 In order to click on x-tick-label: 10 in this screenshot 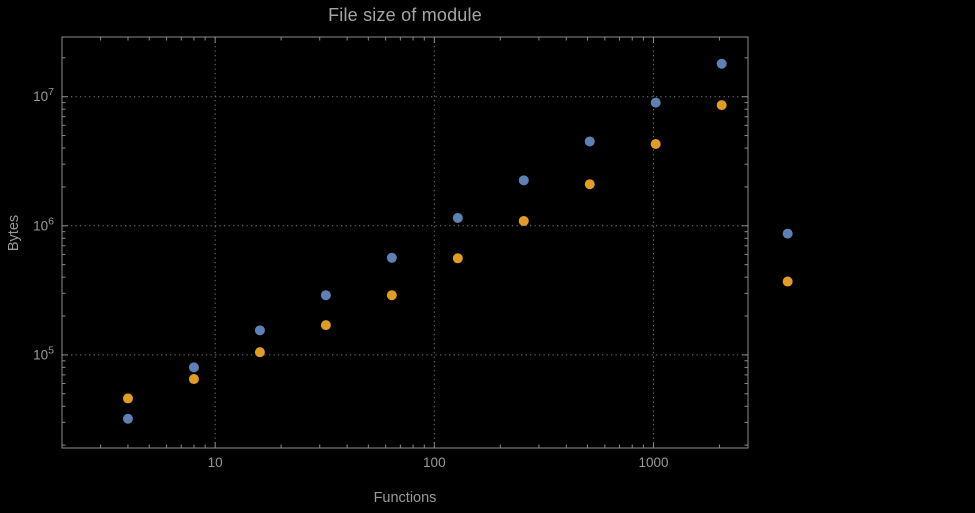, I will do `click(215, 462)`.